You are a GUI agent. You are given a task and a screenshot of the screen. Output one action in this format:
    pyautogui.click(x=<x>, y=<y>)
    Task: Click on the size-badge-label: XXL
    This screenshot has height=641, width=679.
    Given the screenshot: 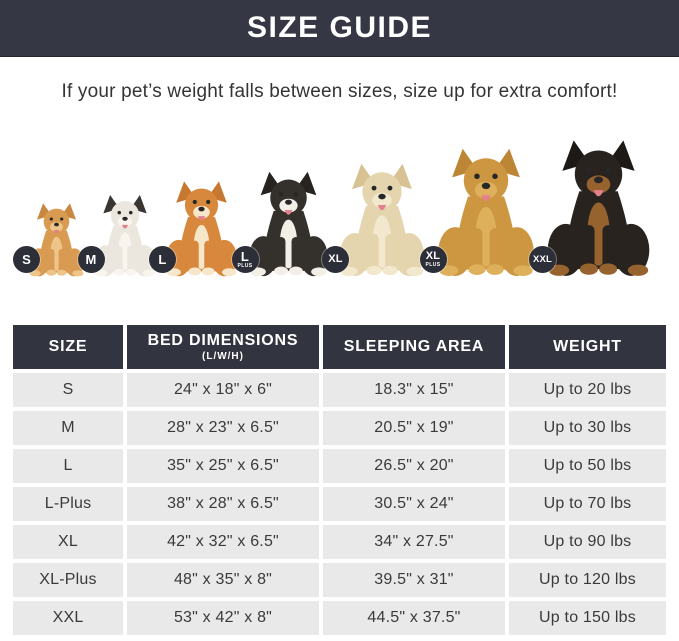 What is the action you would take?
    pyautogui.click(x=542, y=259)
    